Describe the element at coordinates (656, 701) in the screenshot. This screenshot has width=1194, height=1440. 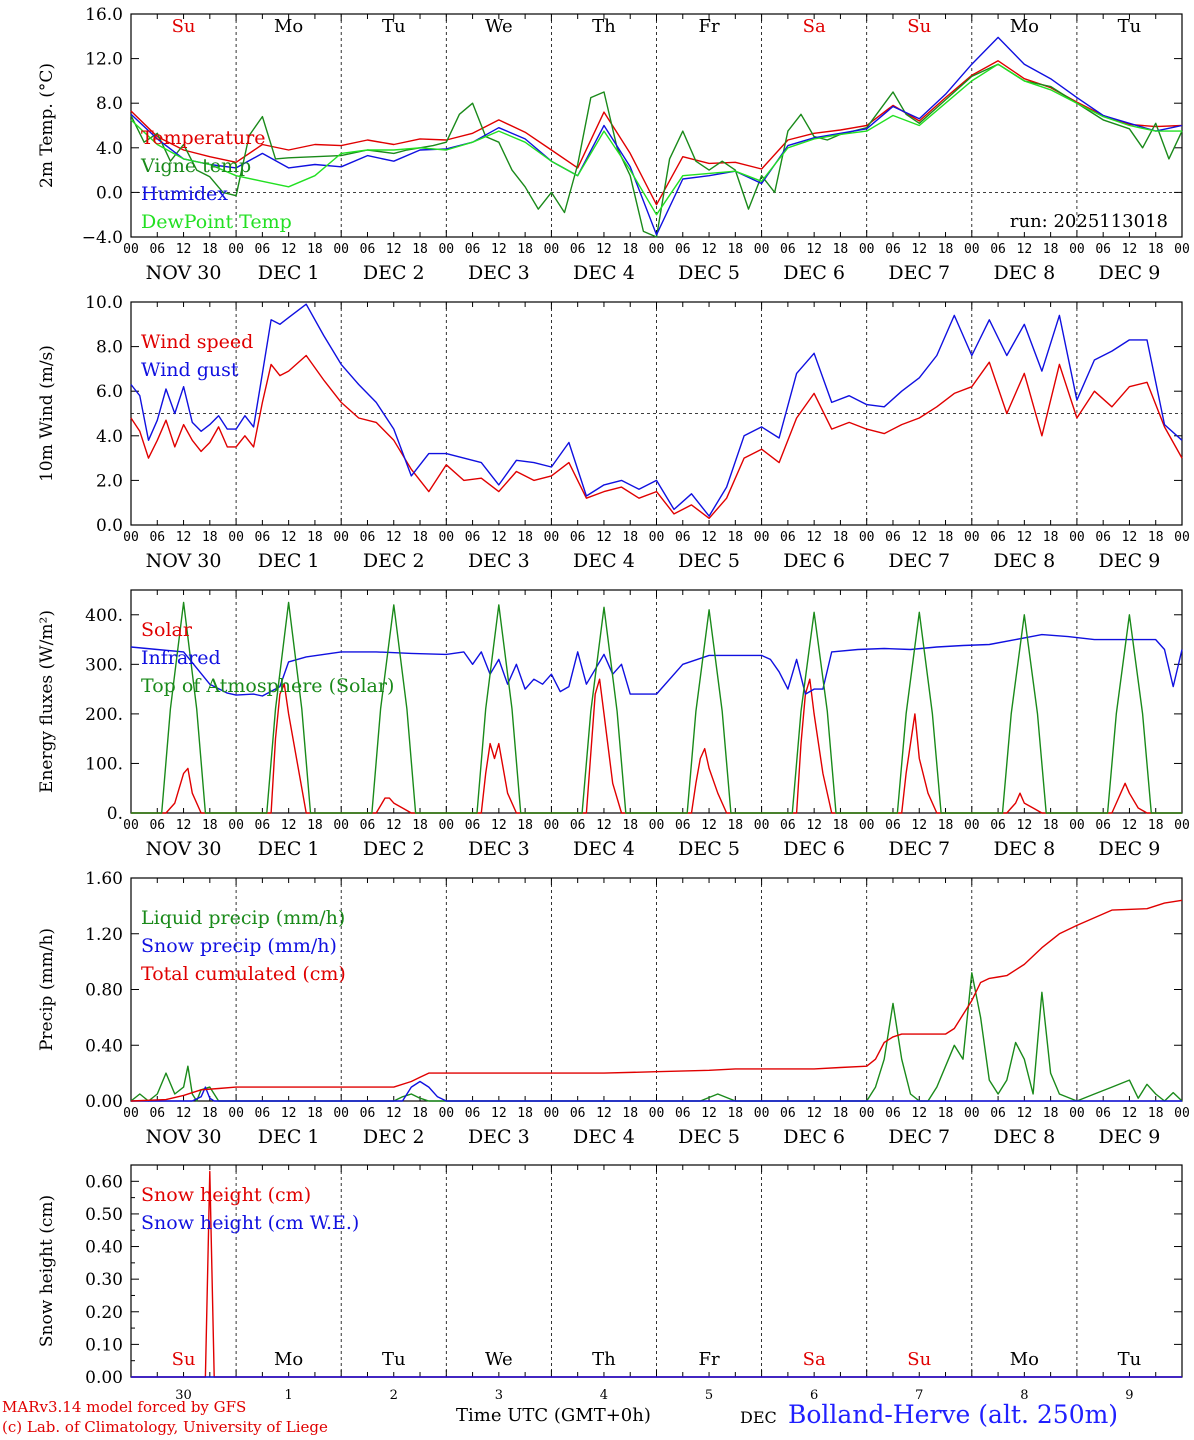
I see `energy-frame` at that location.